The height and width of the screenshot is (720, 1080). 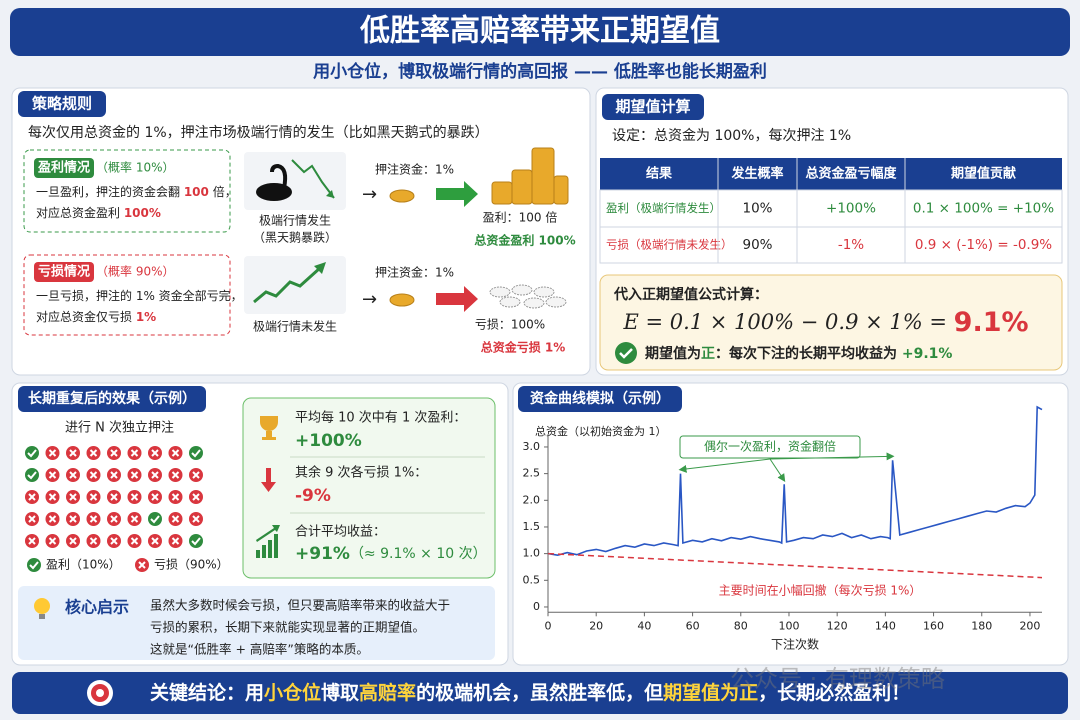 I want to click on table-row, so click(x=831, y=245).